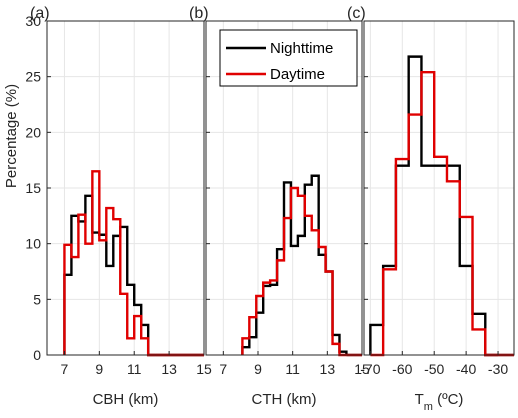 The image size is (518, 418). I want to click on y-tick-label: 20, so click(33, 132).